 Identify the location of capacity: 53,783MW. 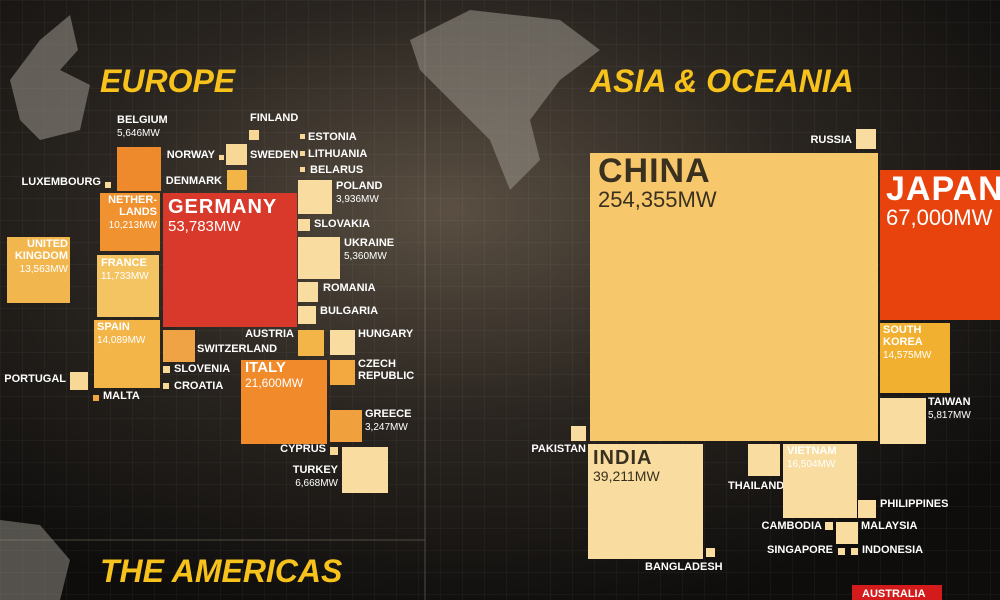
(204, 226).